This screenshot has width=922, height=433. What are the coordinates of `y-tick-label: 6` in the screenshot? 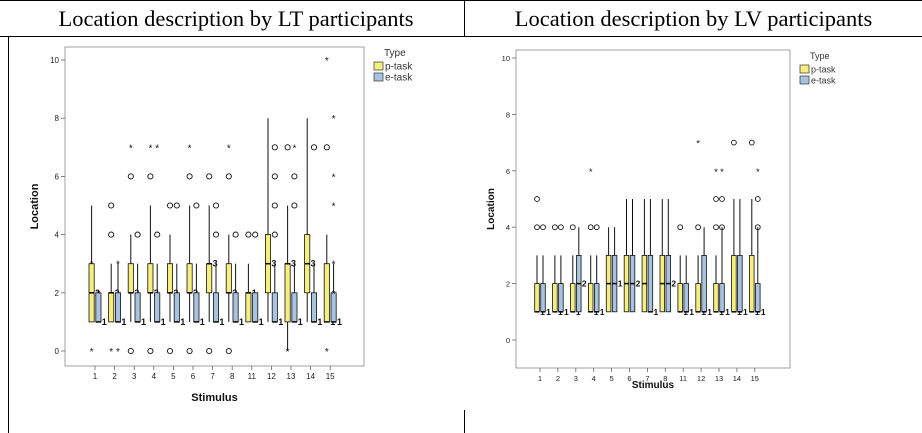 It's located at (508, 171).